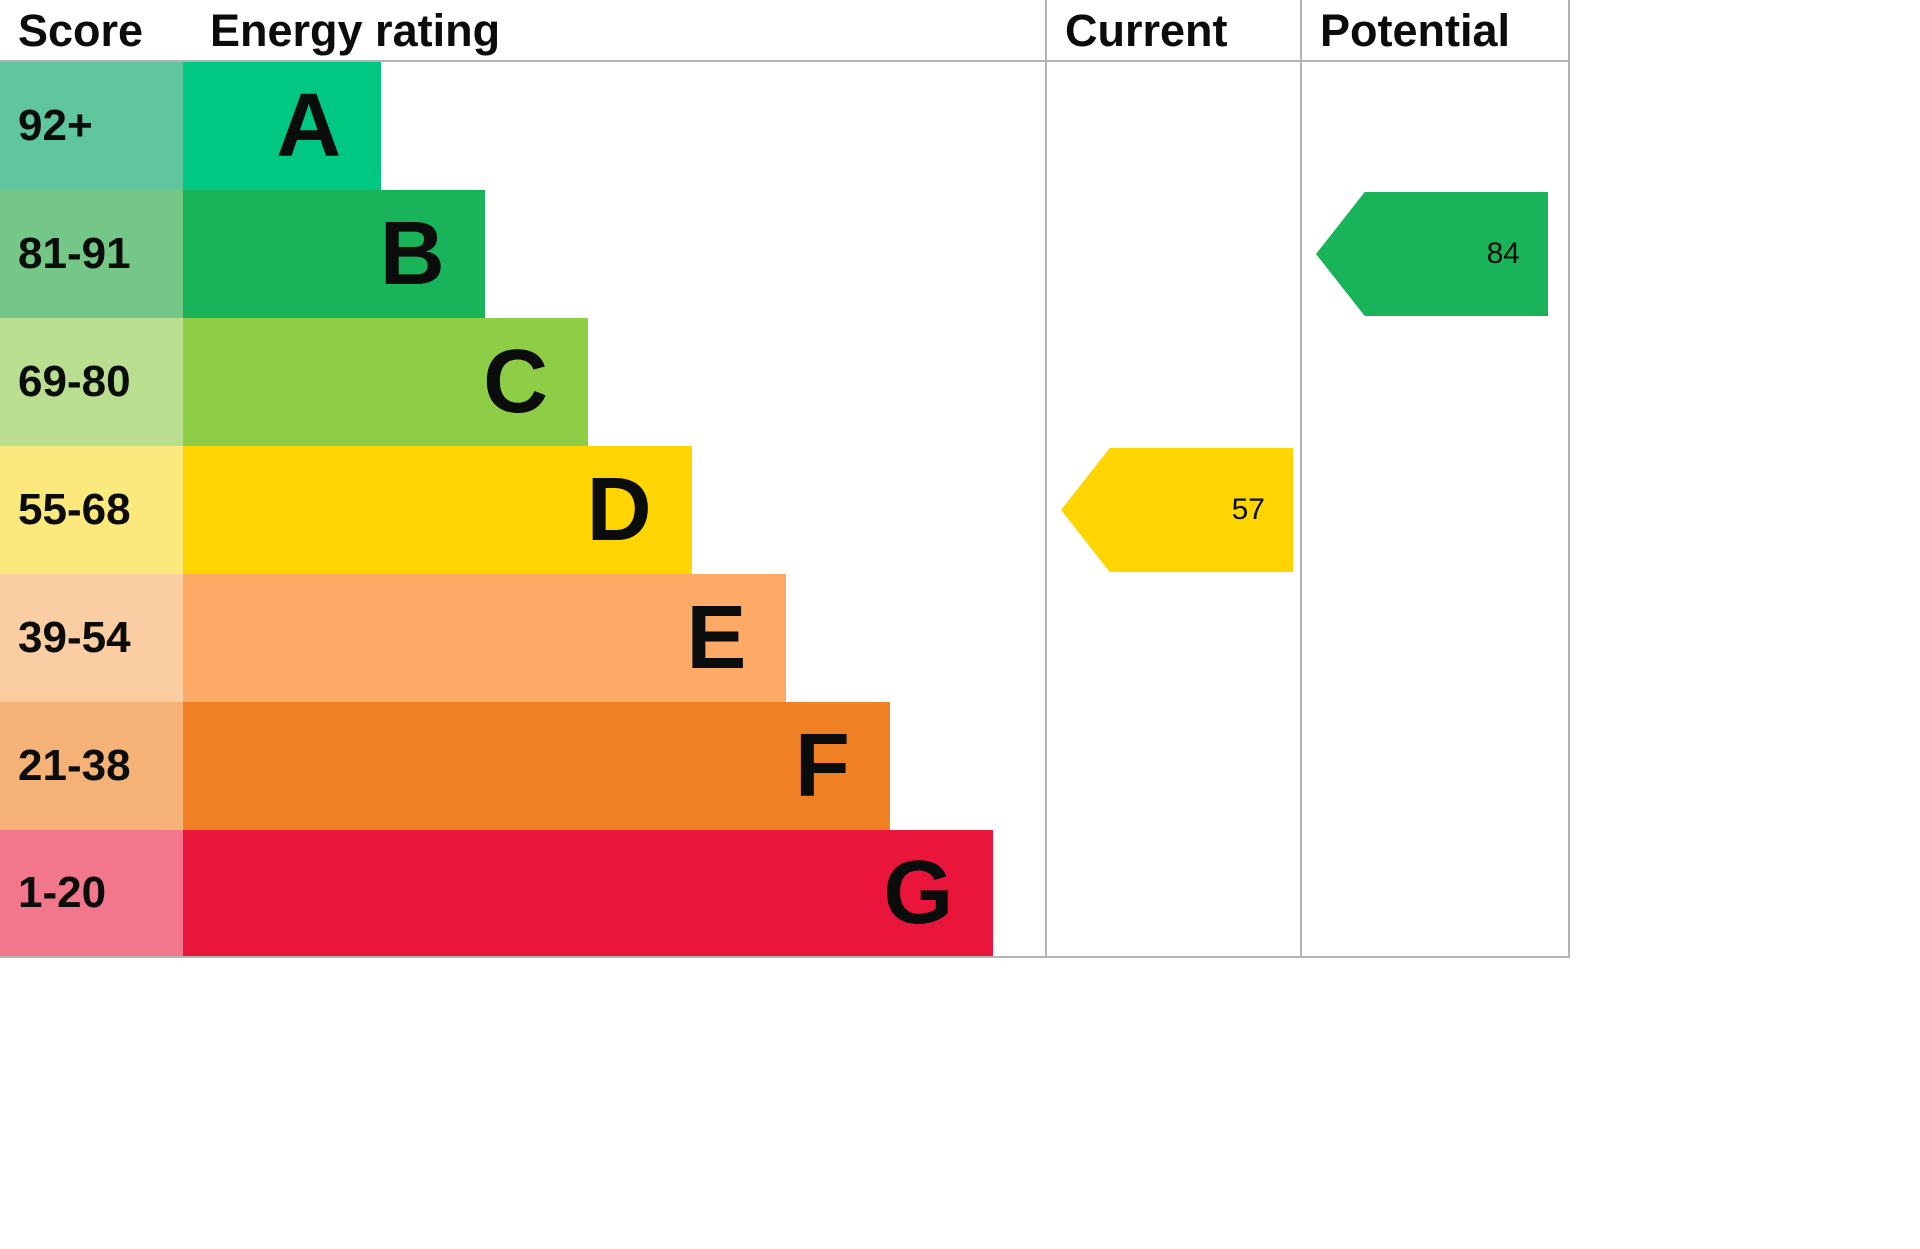 The height and width of the screenshot is (1249, 1920). I want to click on rating-bar: B, so click(334, 254).